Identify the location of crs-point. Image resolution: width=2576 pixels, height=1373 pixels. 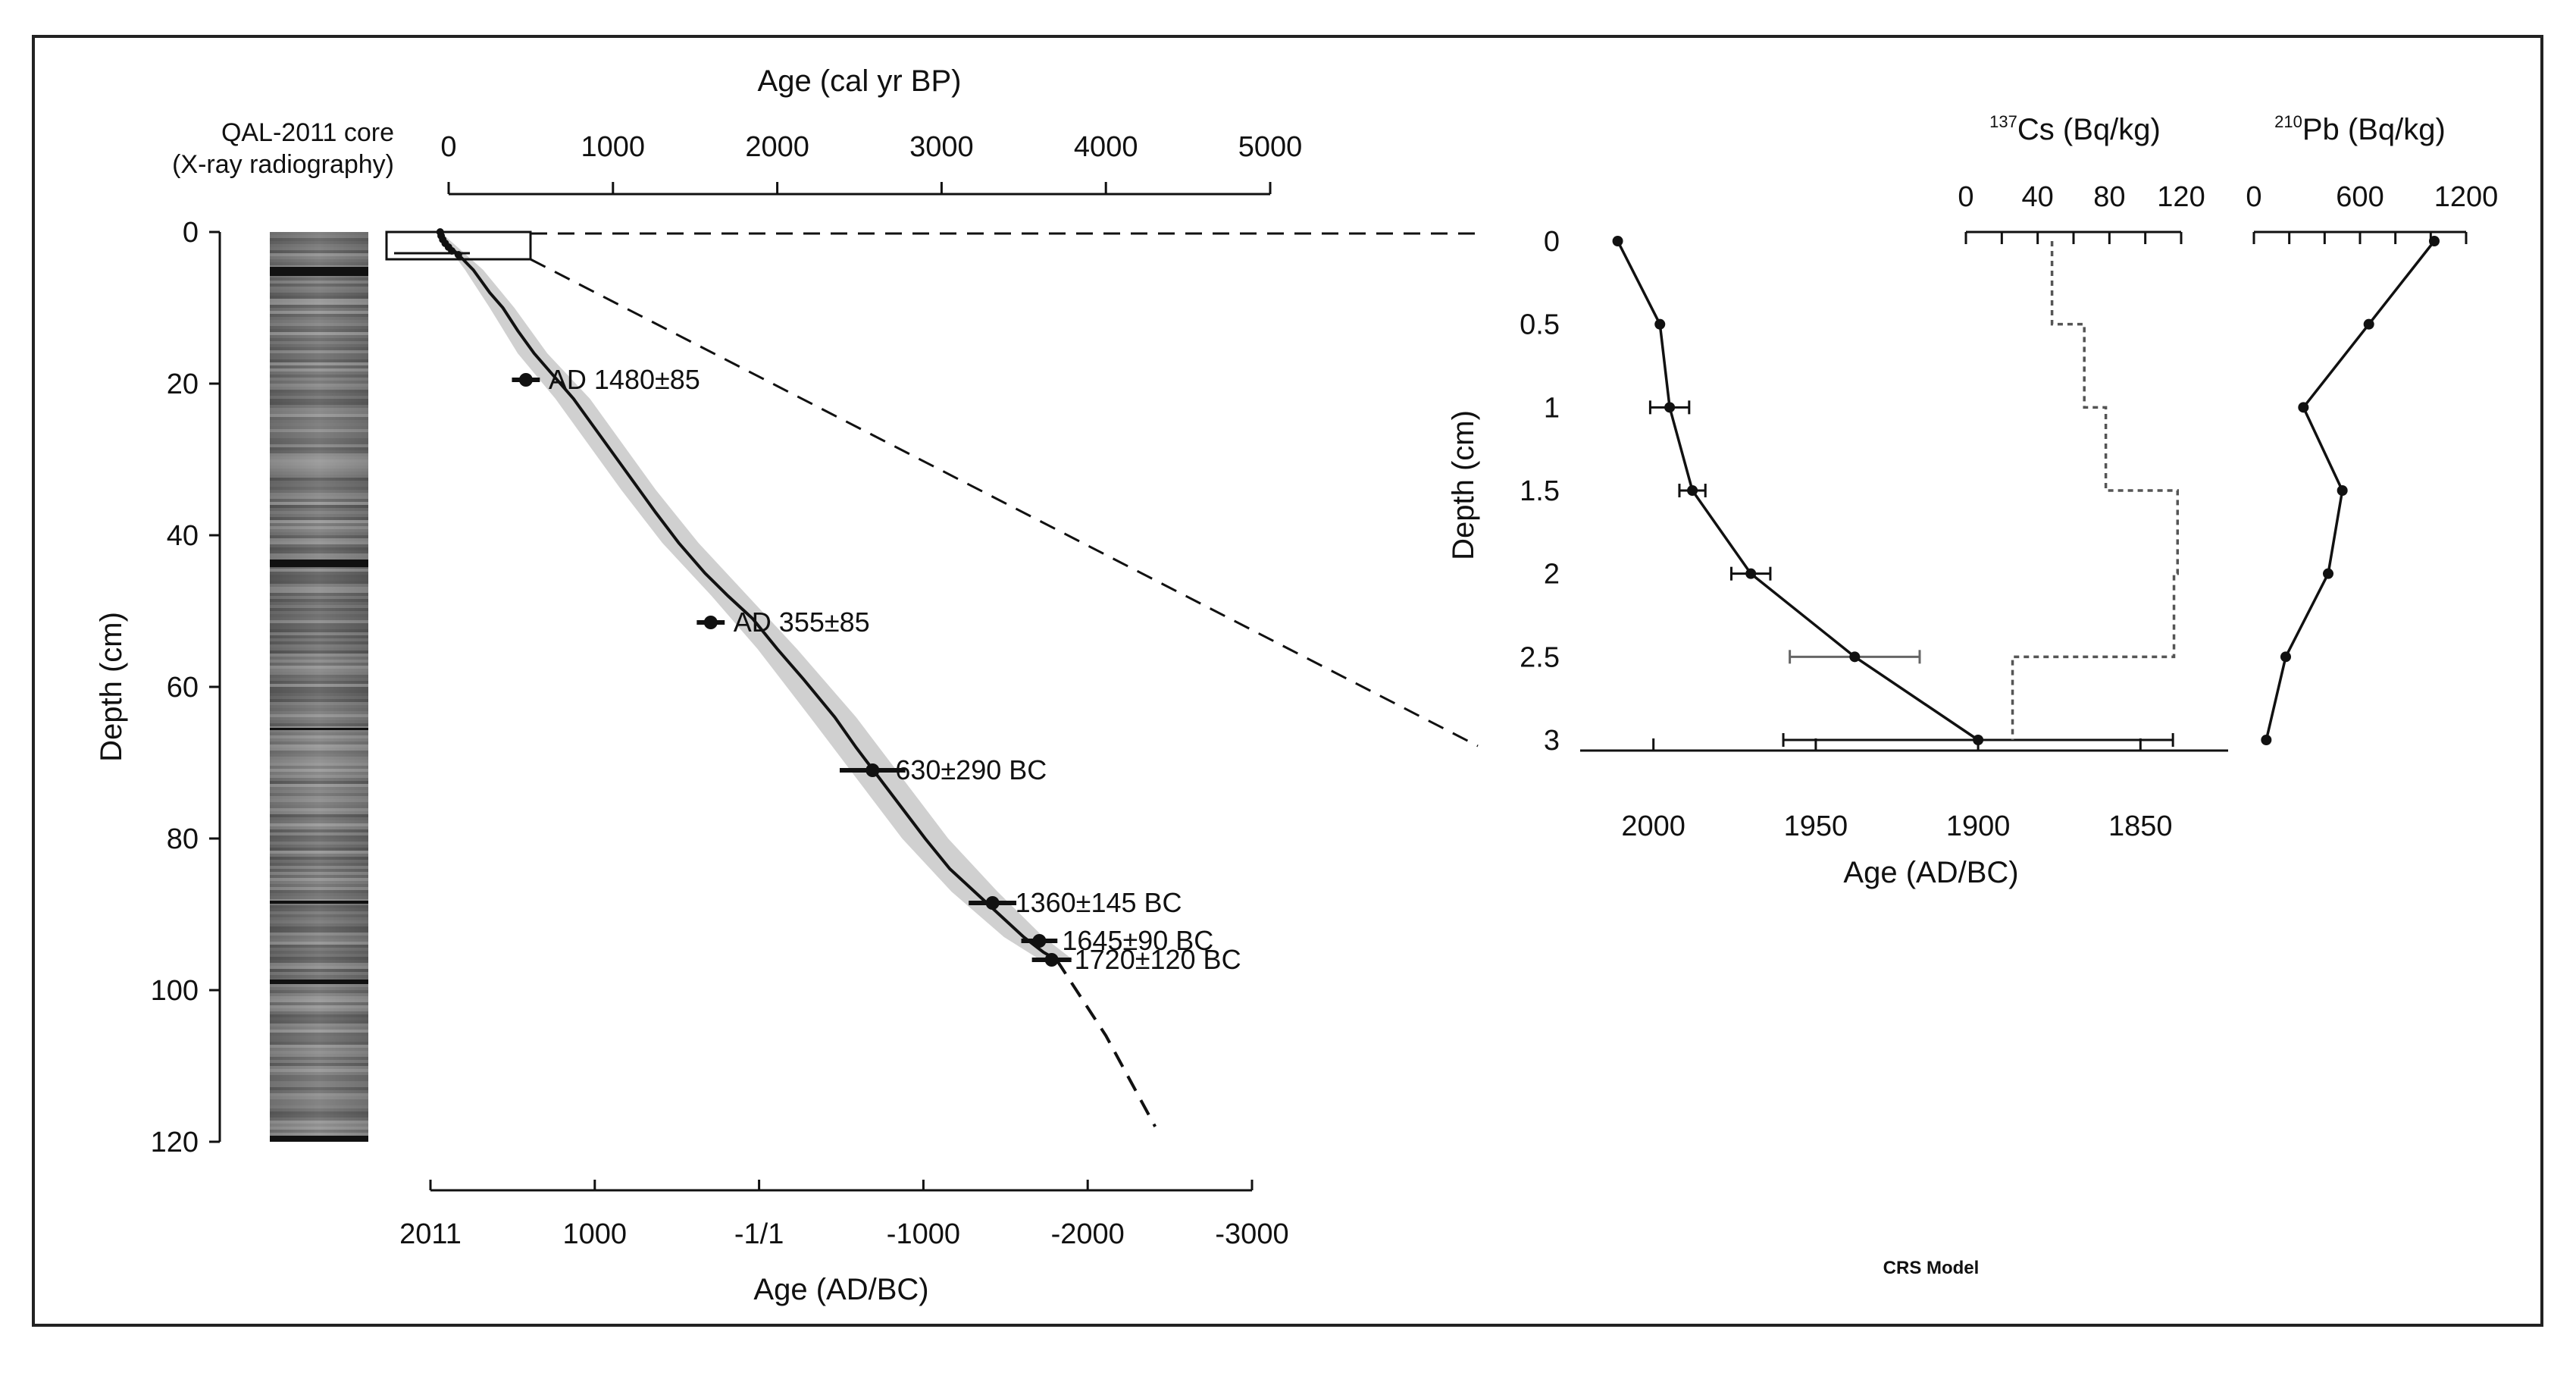
(1693, 490).